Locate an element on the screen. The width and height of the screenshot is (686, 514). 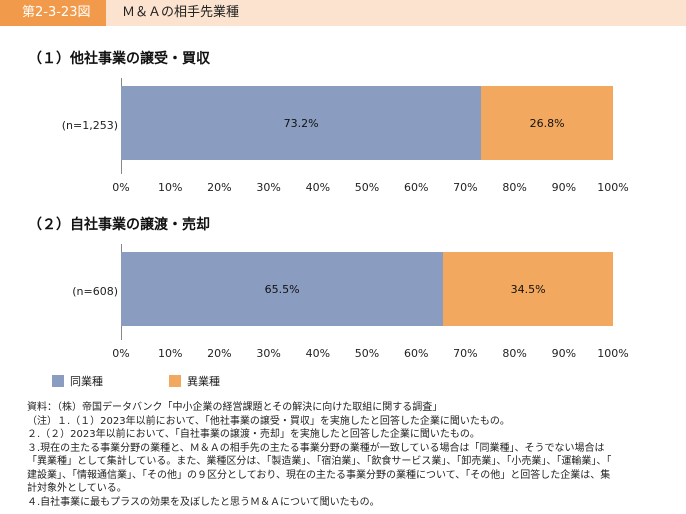
legend: 同業種 異業種 is located at coordinates (156, 381).